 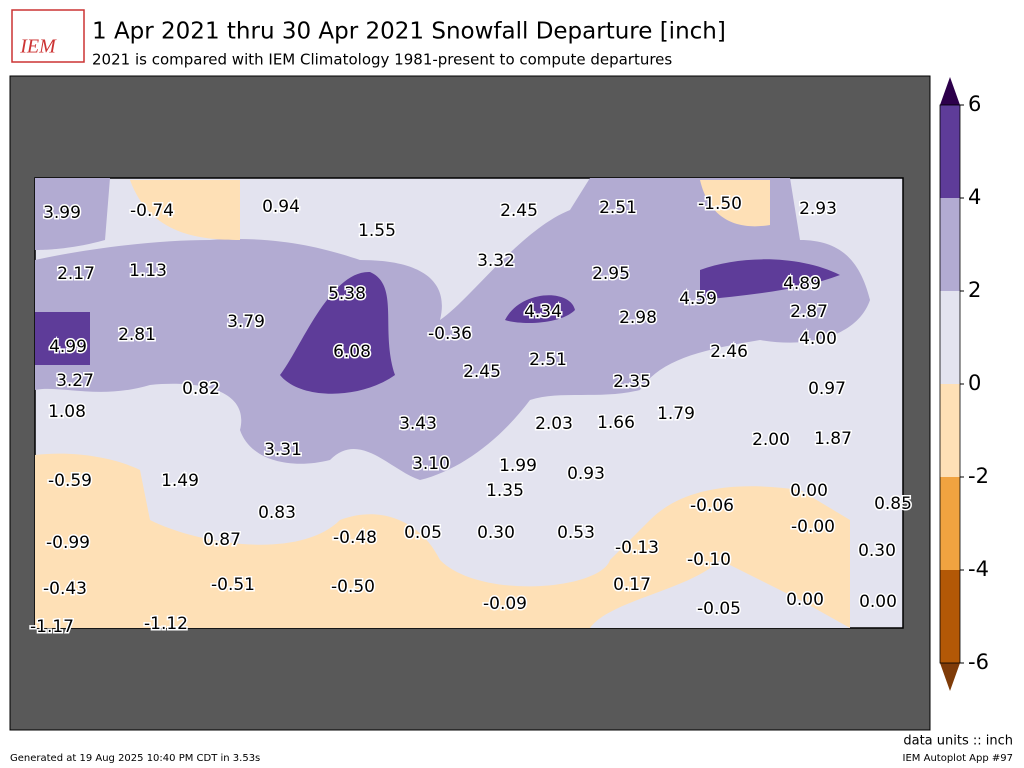 I want to click on logo-box, so click(x=48, y=36).